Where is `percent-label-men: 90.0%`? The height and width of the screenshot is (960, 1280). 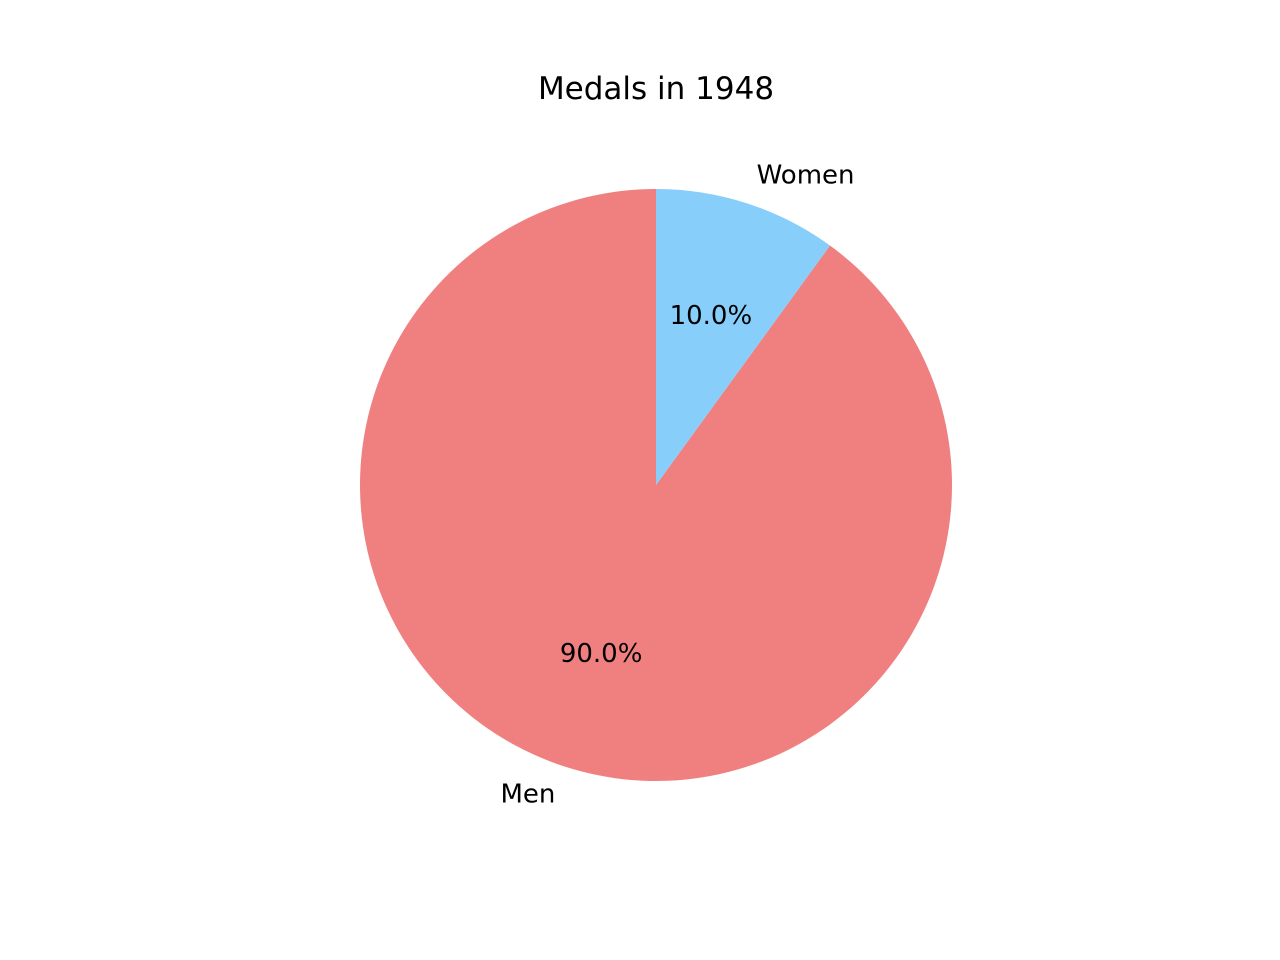
percent-label-men: 90.0% is located at coordinates (601, 654).